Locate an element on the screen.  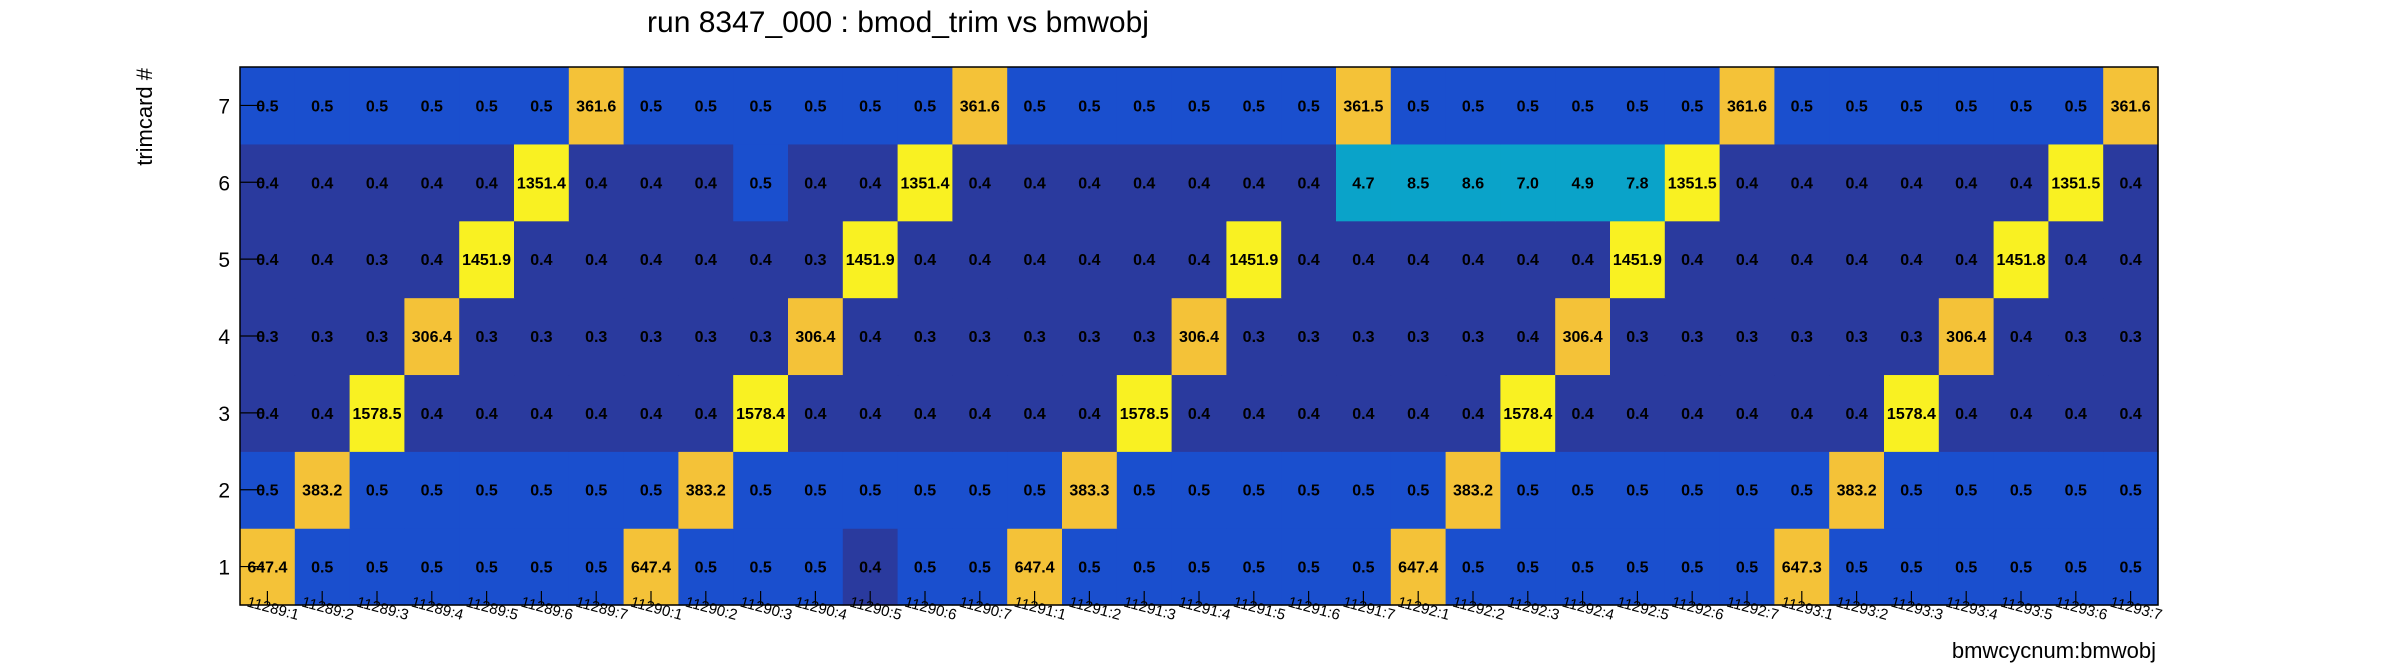
cell-value-label: 1451.9 is located at coordinates (486, 260).